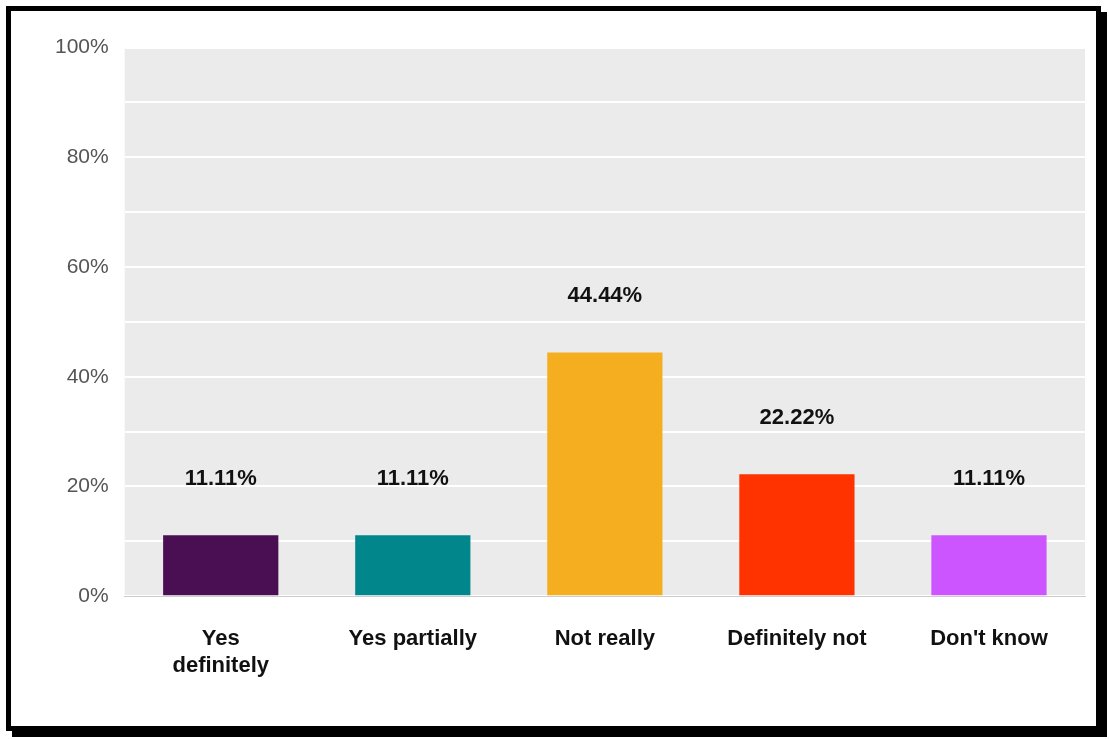 This screenshot has width=1109, height=739. What do you see at coordinates (413, 638) in the screenshot?
I see `x-tick-label: Yes partially` at bounding box center [413, 638].